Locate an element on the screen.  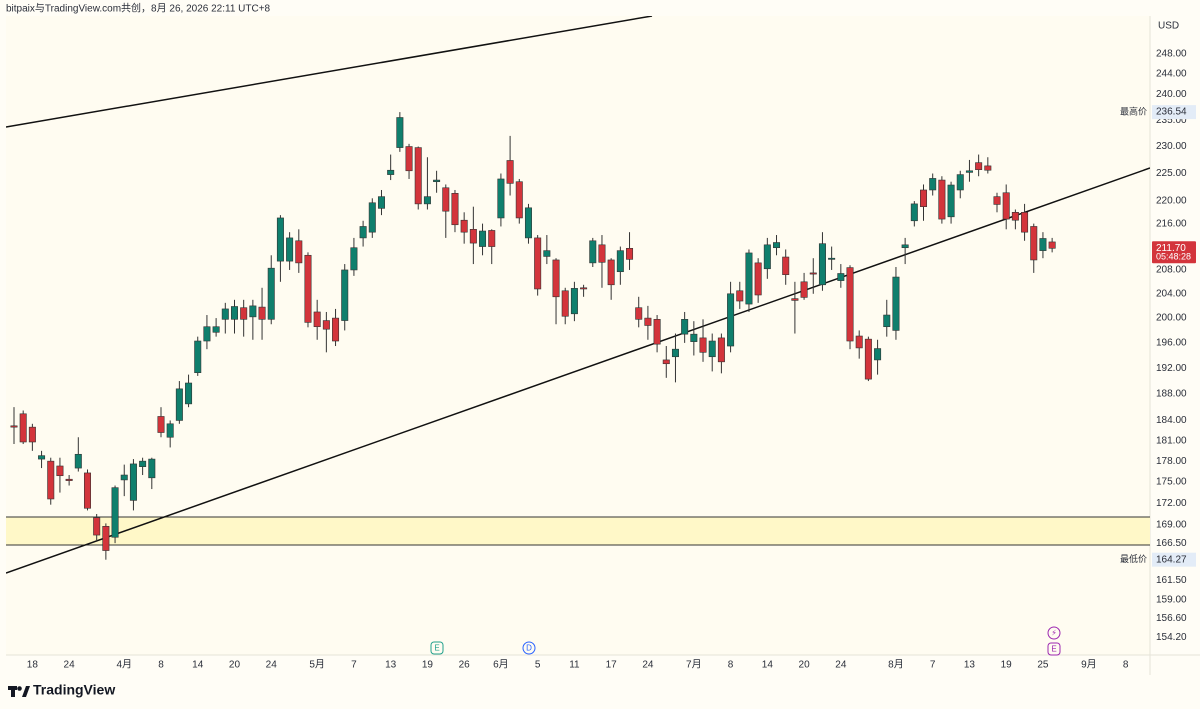
y-tick-label: 196.00 is located at coordinates (1171, 343).